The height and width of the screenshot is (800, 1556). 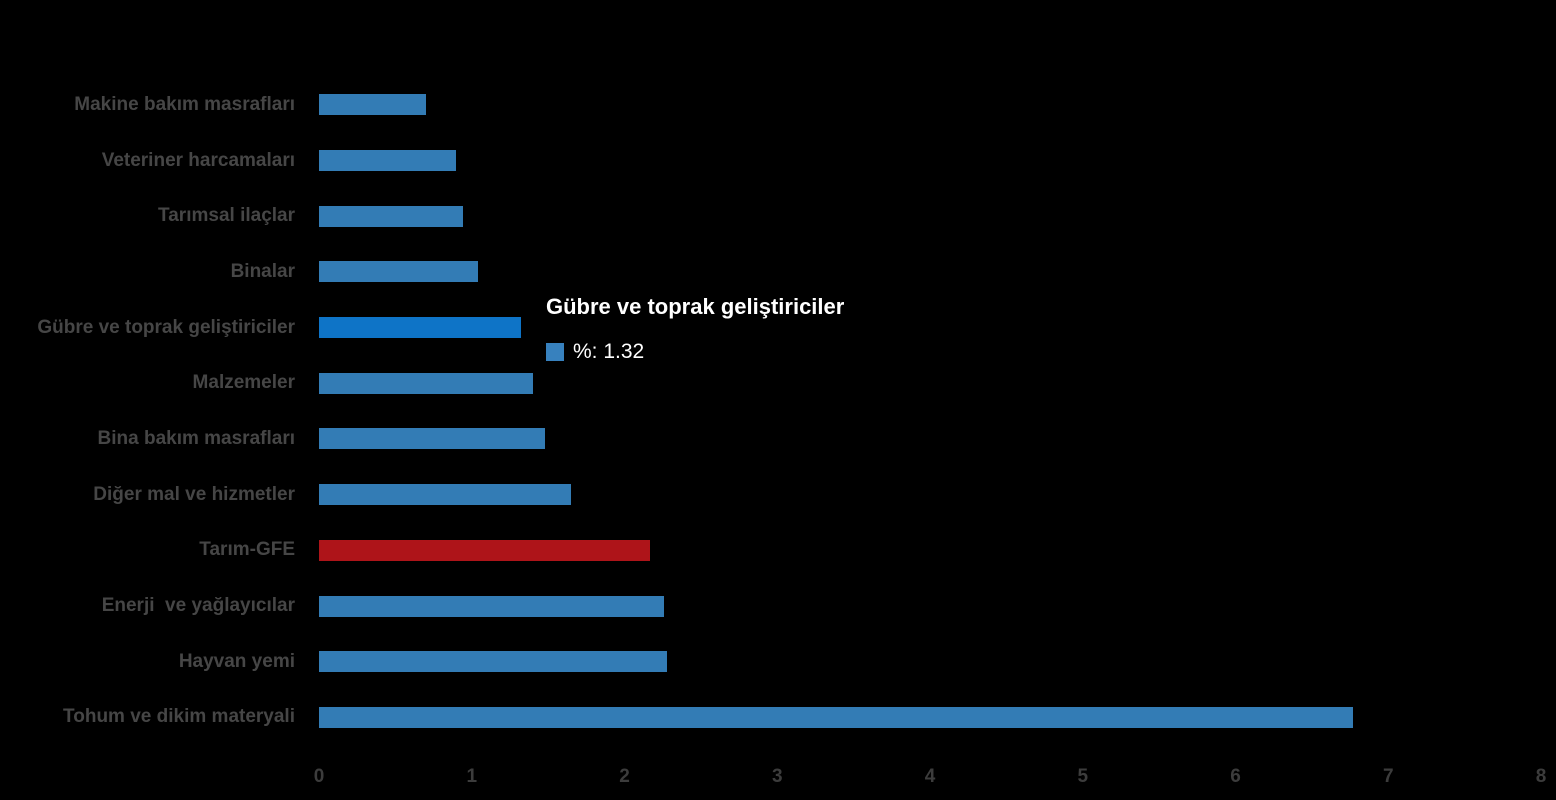 I want to click on category-label: Gübre ve toprak geliştiriciler, so click(x=166, y=327).